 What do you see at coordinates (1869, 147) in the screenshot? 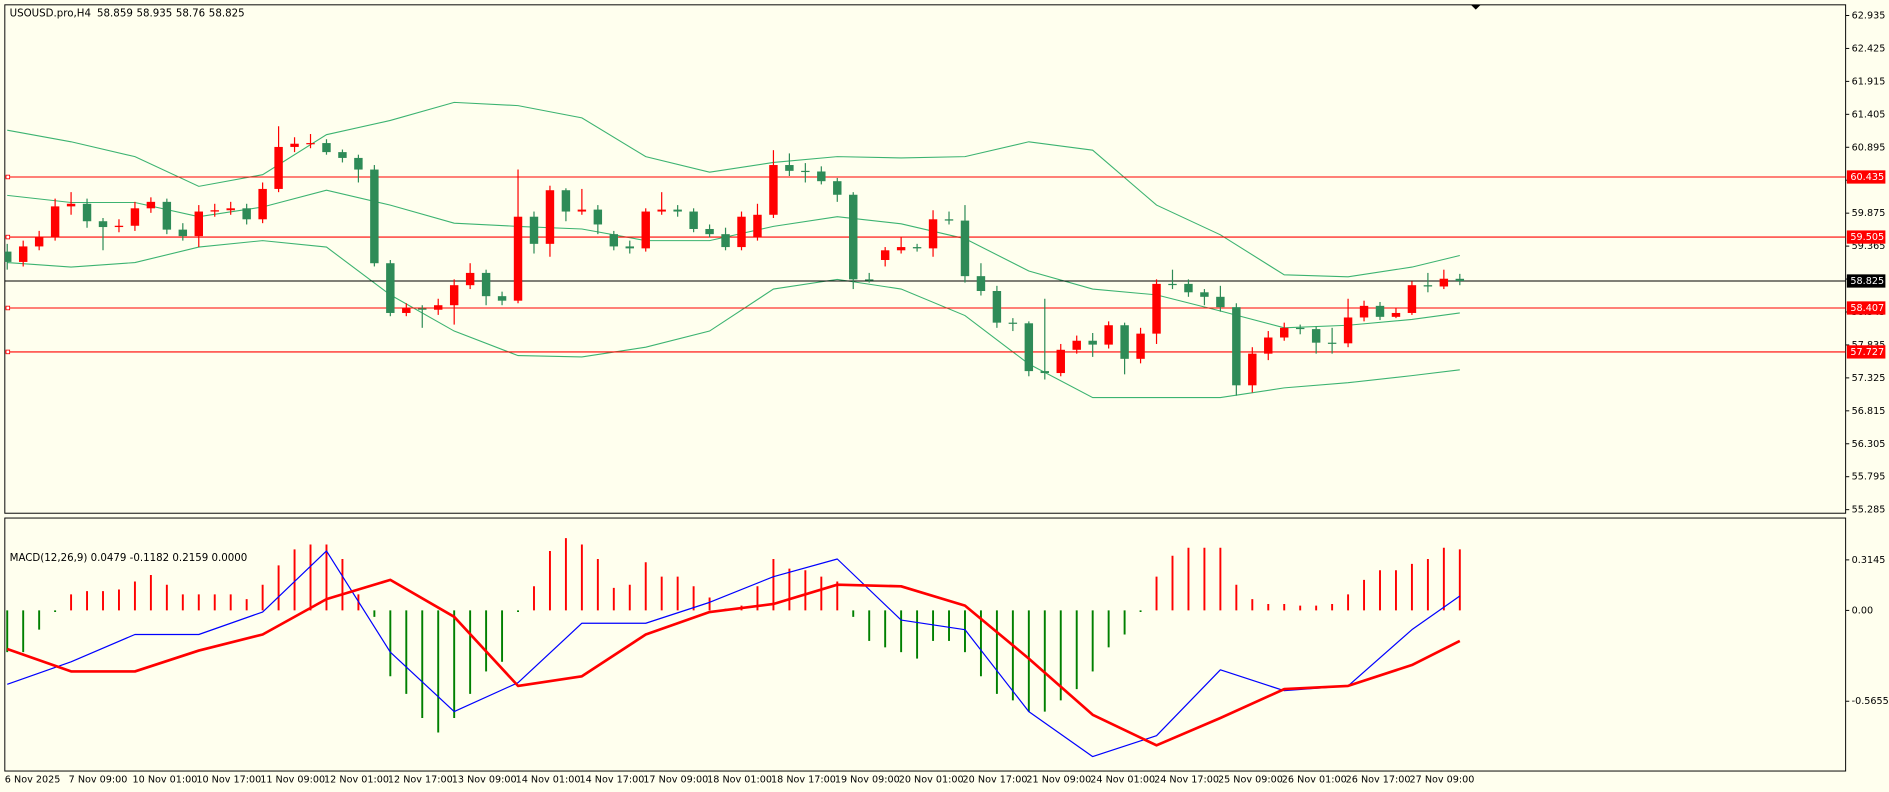
I see `y-tick-label: 60.895` at bounding box center [1869, 147].